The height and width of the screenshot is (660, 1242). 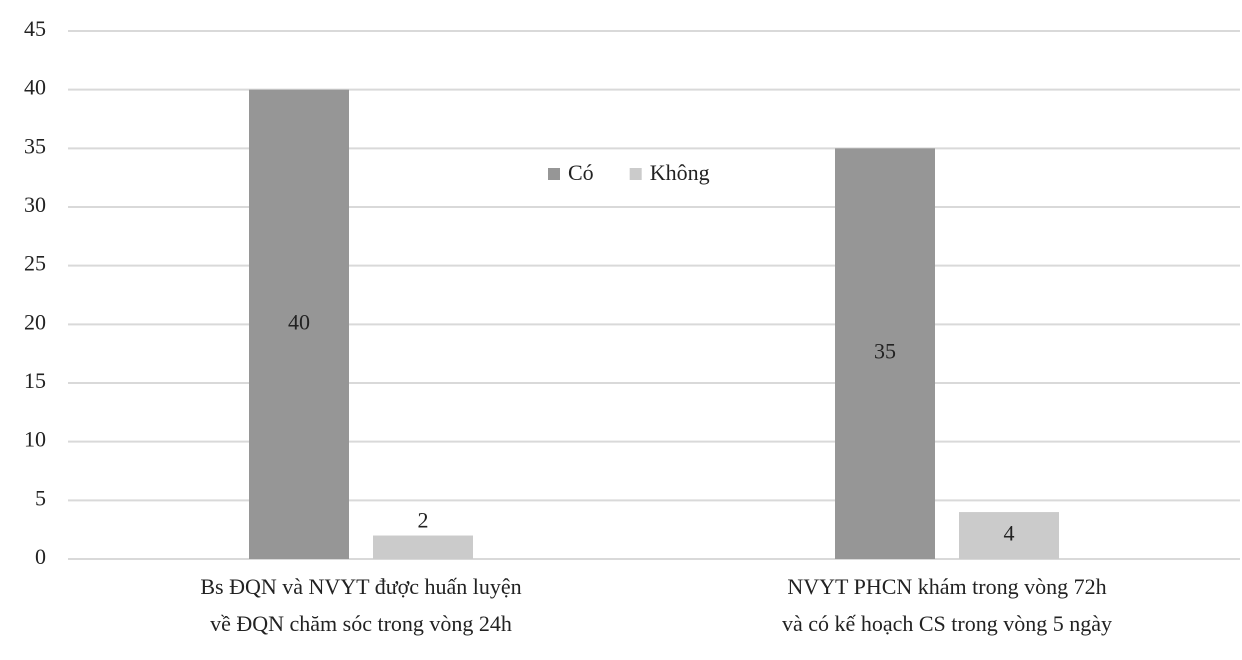 I want to click on legend-label: Có, so click(x=581, y=172).